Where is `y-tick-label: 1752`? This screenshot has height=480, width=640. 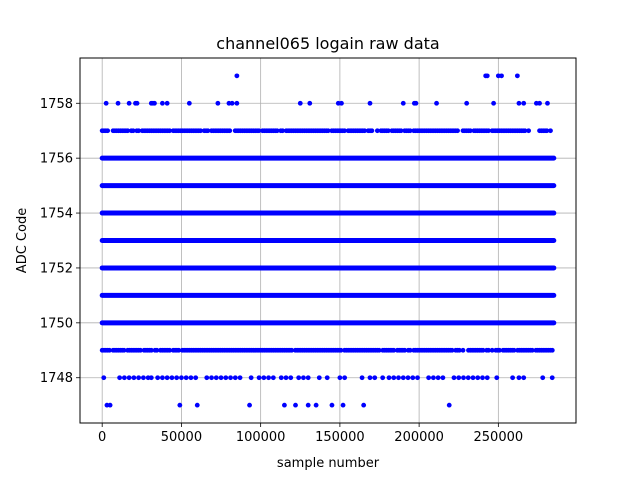
y-tick-label: 1752 is located at coordinates (56, 268).